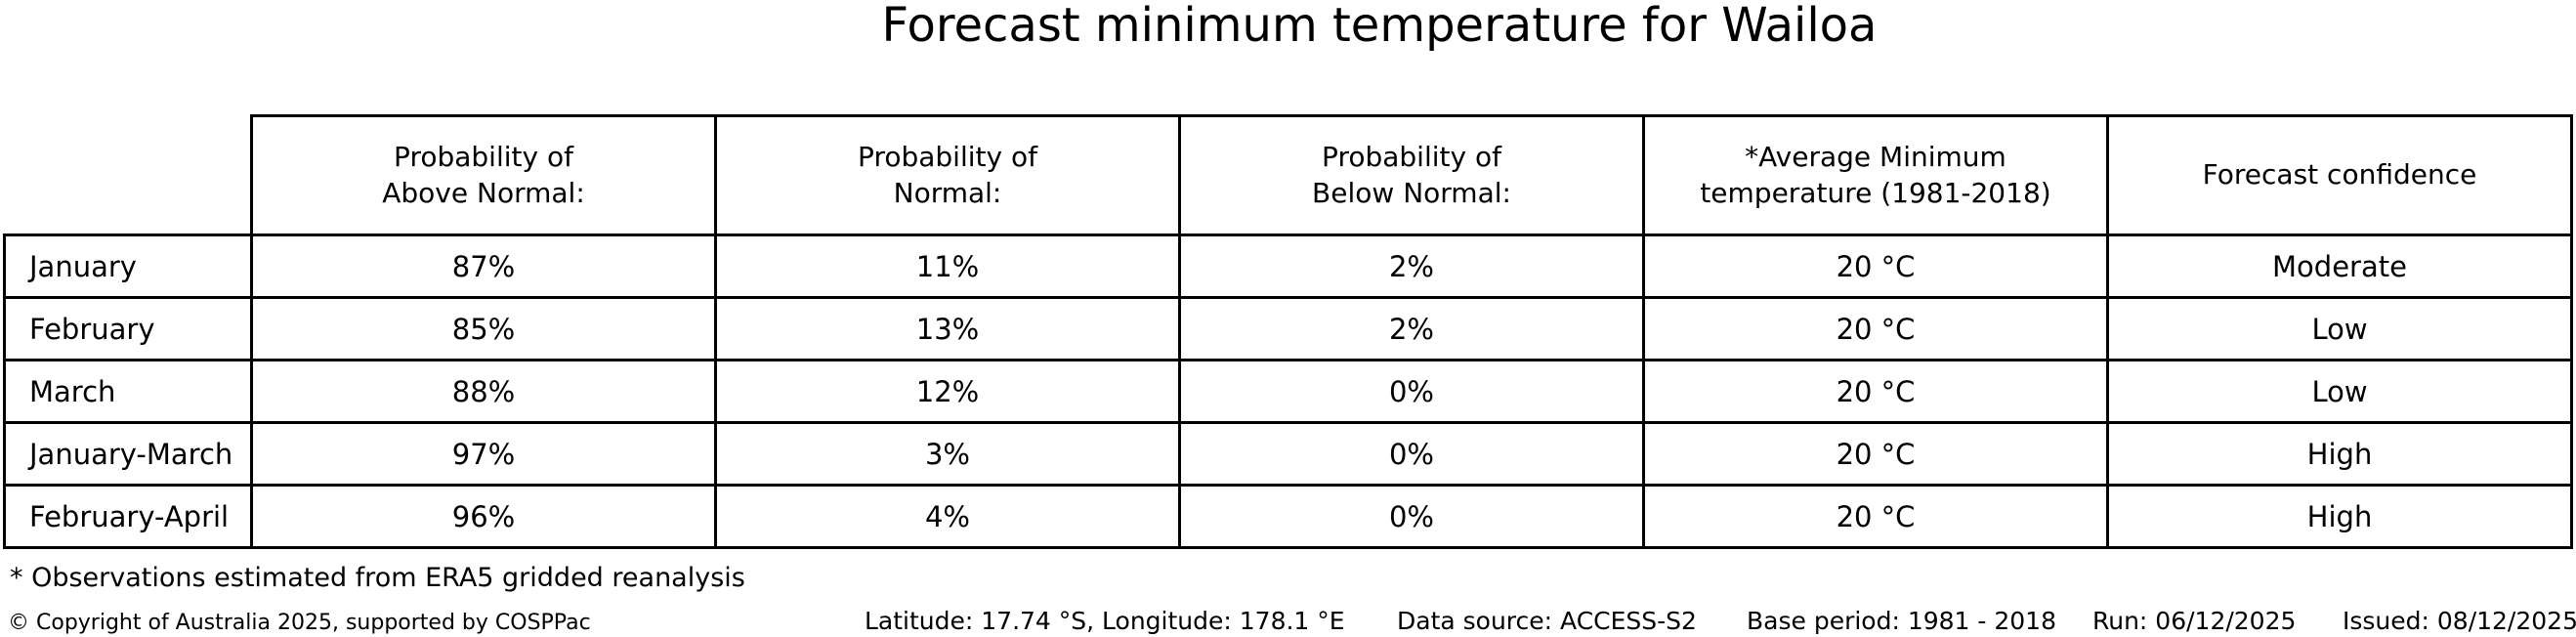 The width and height of the screenshot is (2576, 637). Describe the element at coordinates (2339, 175) in the screenshot. I see `column-header-forecast-confidence: Forecast confidence` at that location.